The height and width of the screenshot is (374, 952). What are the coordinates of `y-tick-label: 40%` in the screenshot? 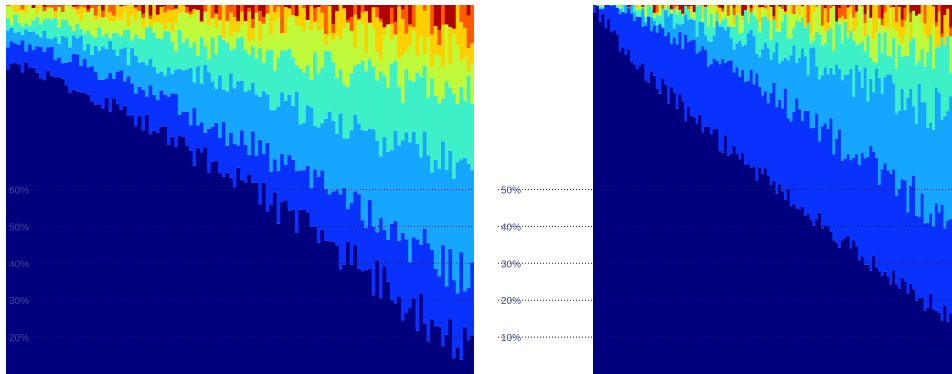 It's located at (19, 264).